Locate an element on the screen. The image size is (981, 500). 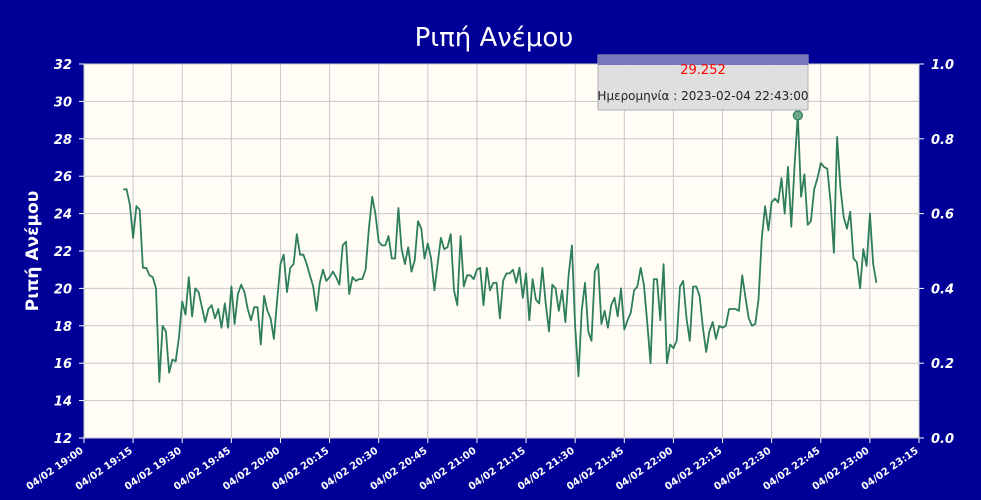
tooltip: 29.252 Ημερομηνία : 2023-02-04 22:43:00 is located at coordinates (703, 82).